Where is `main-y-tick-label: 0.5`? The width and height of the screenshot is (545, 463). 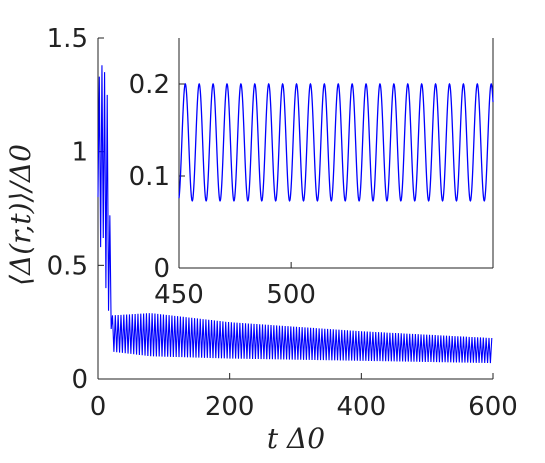 main-y-tick-label: 0.5 is located at coordinates (67, 266).